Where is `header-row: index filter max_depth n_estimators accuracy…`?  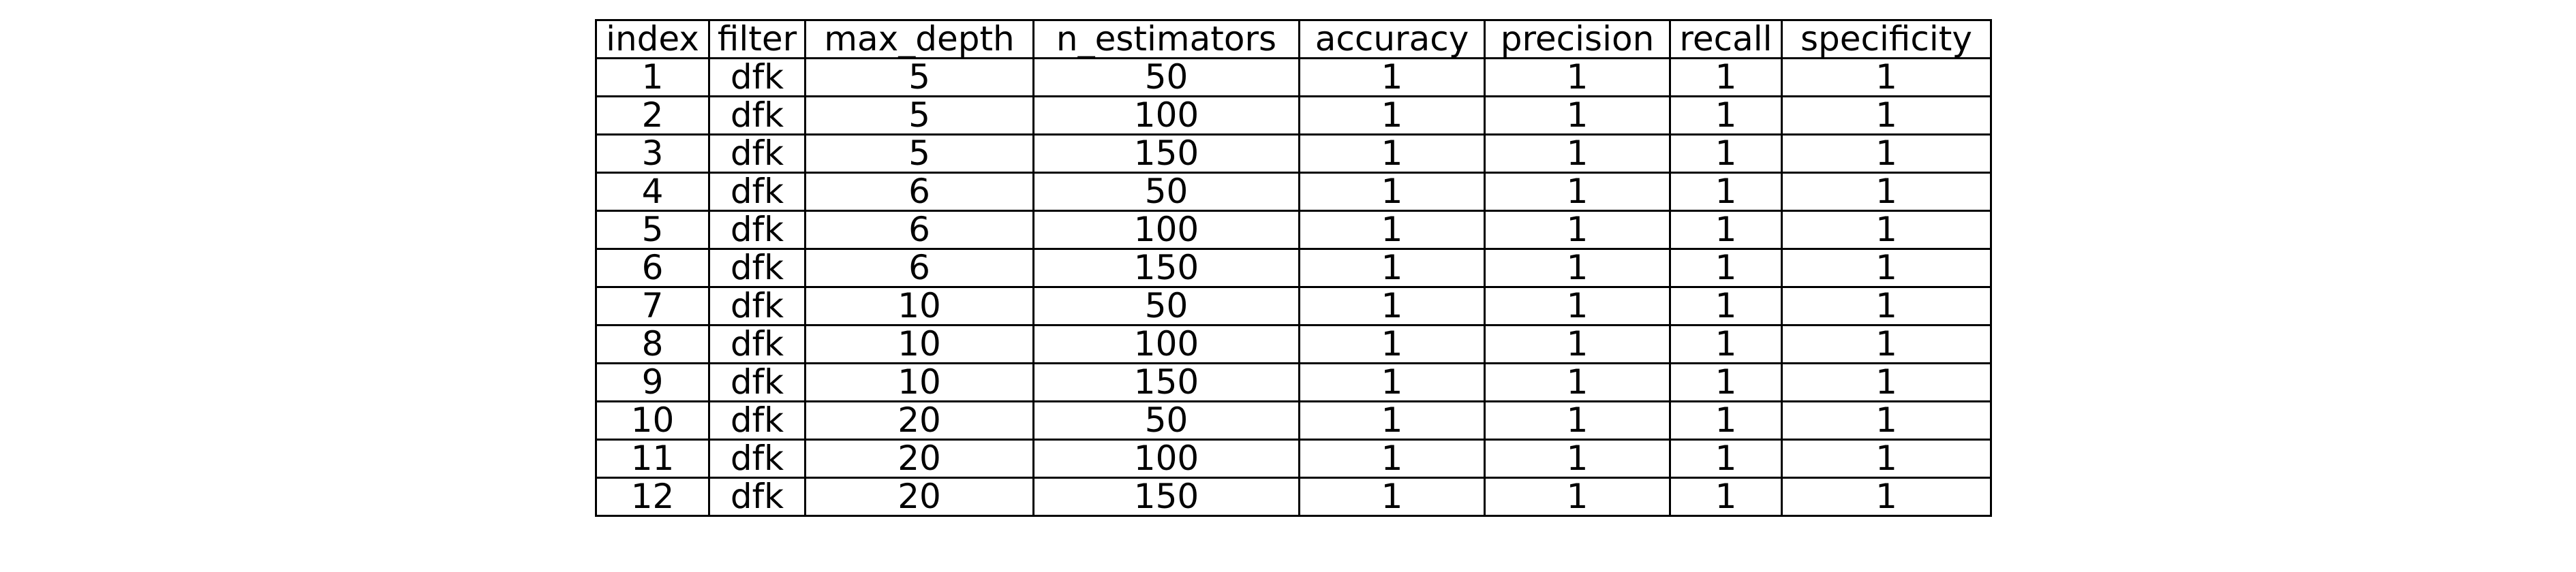
header-row: index filter max_depth n_estimators accuracy… is located at coordinates (1293, 39).